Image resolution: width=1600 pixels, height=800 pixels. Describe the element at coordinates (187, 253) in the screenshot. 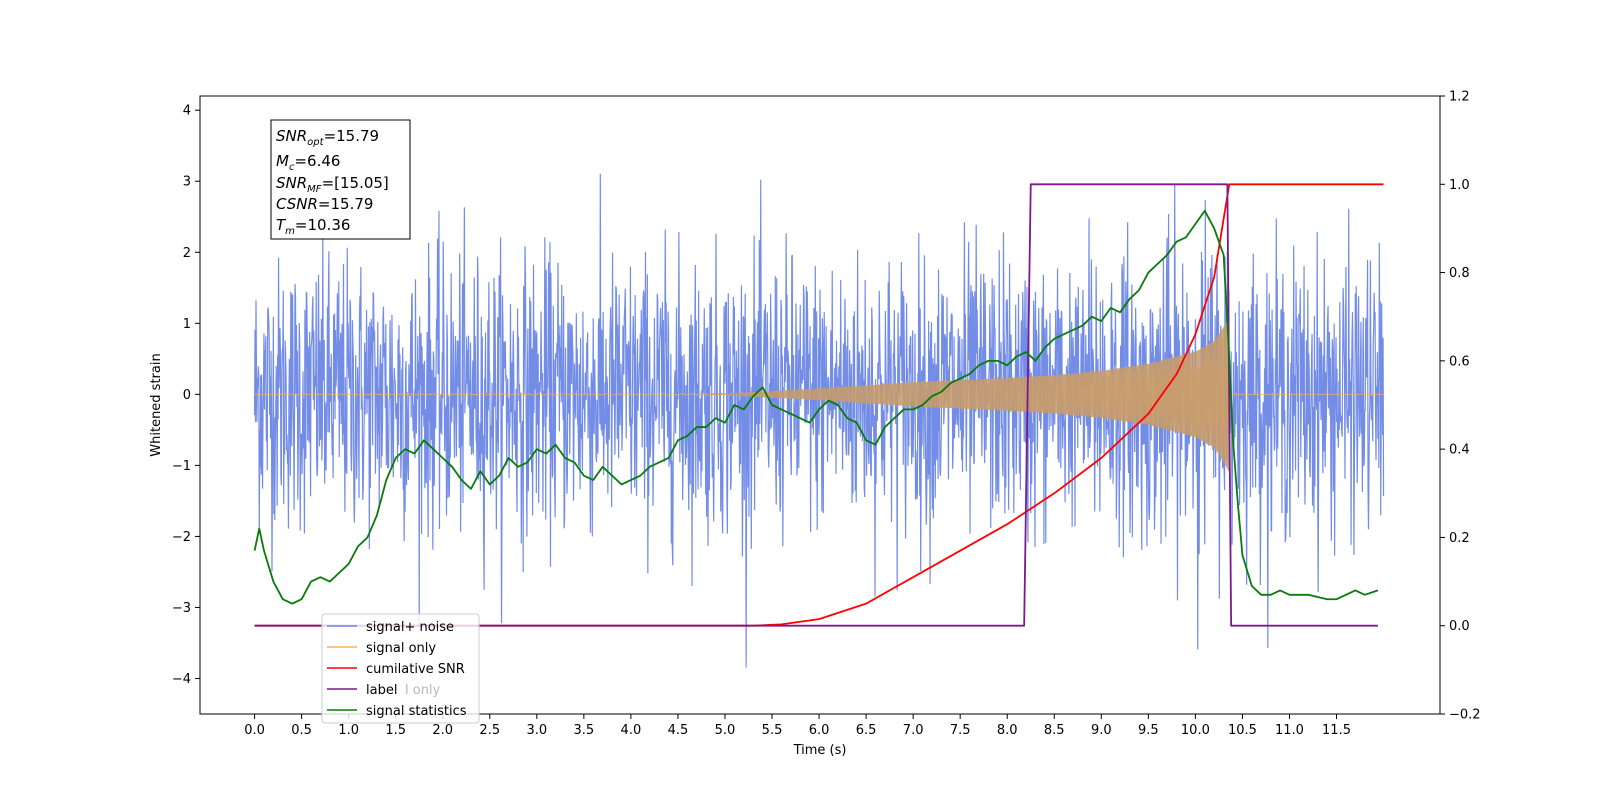

I see `left-y-tick-label: 2` at that location.